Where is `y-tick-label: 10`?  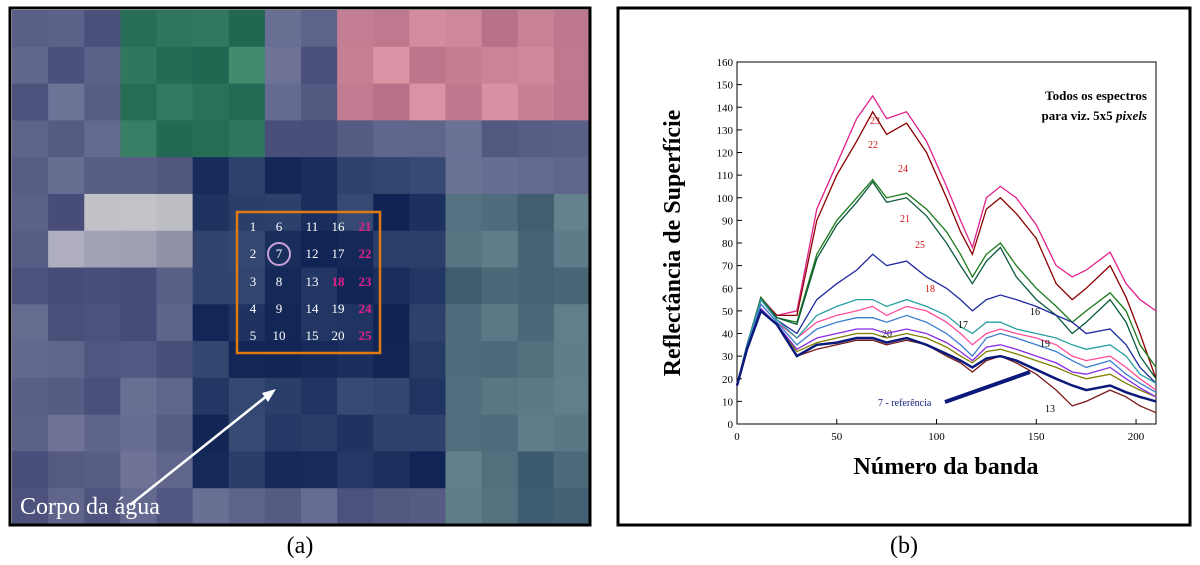
y-tick-label: 10 is located at coordinates (728, 402).